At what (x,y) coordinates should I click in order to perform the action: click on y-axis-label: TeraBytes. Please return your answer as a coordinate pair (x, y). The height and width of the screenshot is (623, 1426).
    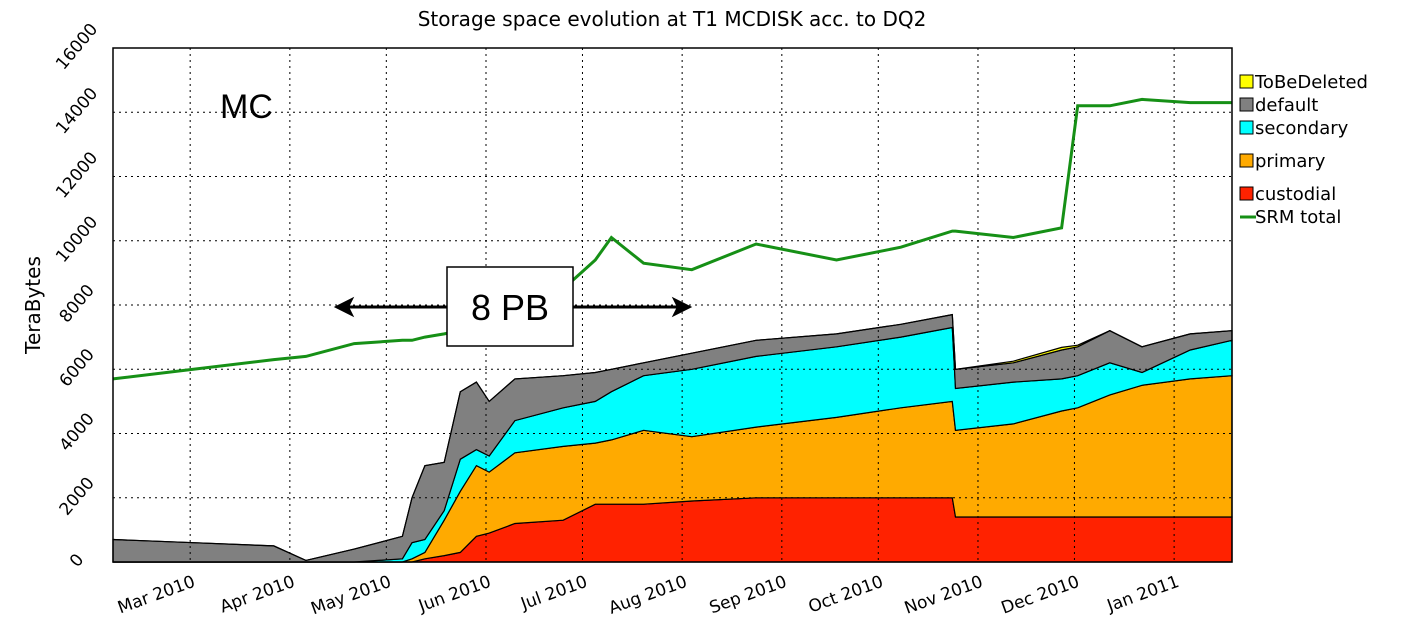
    Looking at the image, I should click on (33, 305).